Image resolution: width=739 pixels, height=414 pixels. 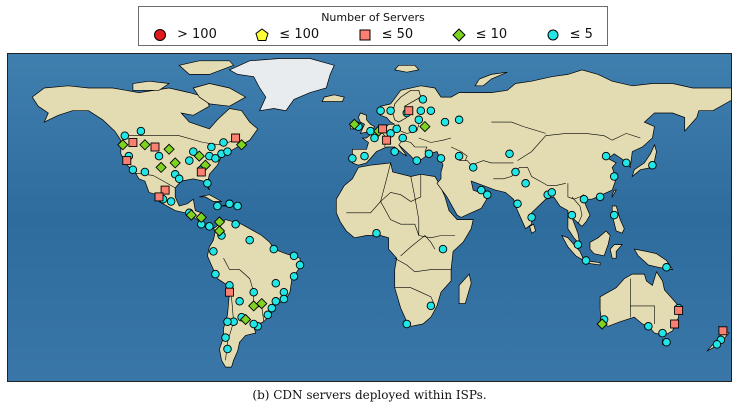 What do you see at coordinates (653, 259) in the screenshot?
I see `landmass-new-guinea` at bounding box center [653, 259].